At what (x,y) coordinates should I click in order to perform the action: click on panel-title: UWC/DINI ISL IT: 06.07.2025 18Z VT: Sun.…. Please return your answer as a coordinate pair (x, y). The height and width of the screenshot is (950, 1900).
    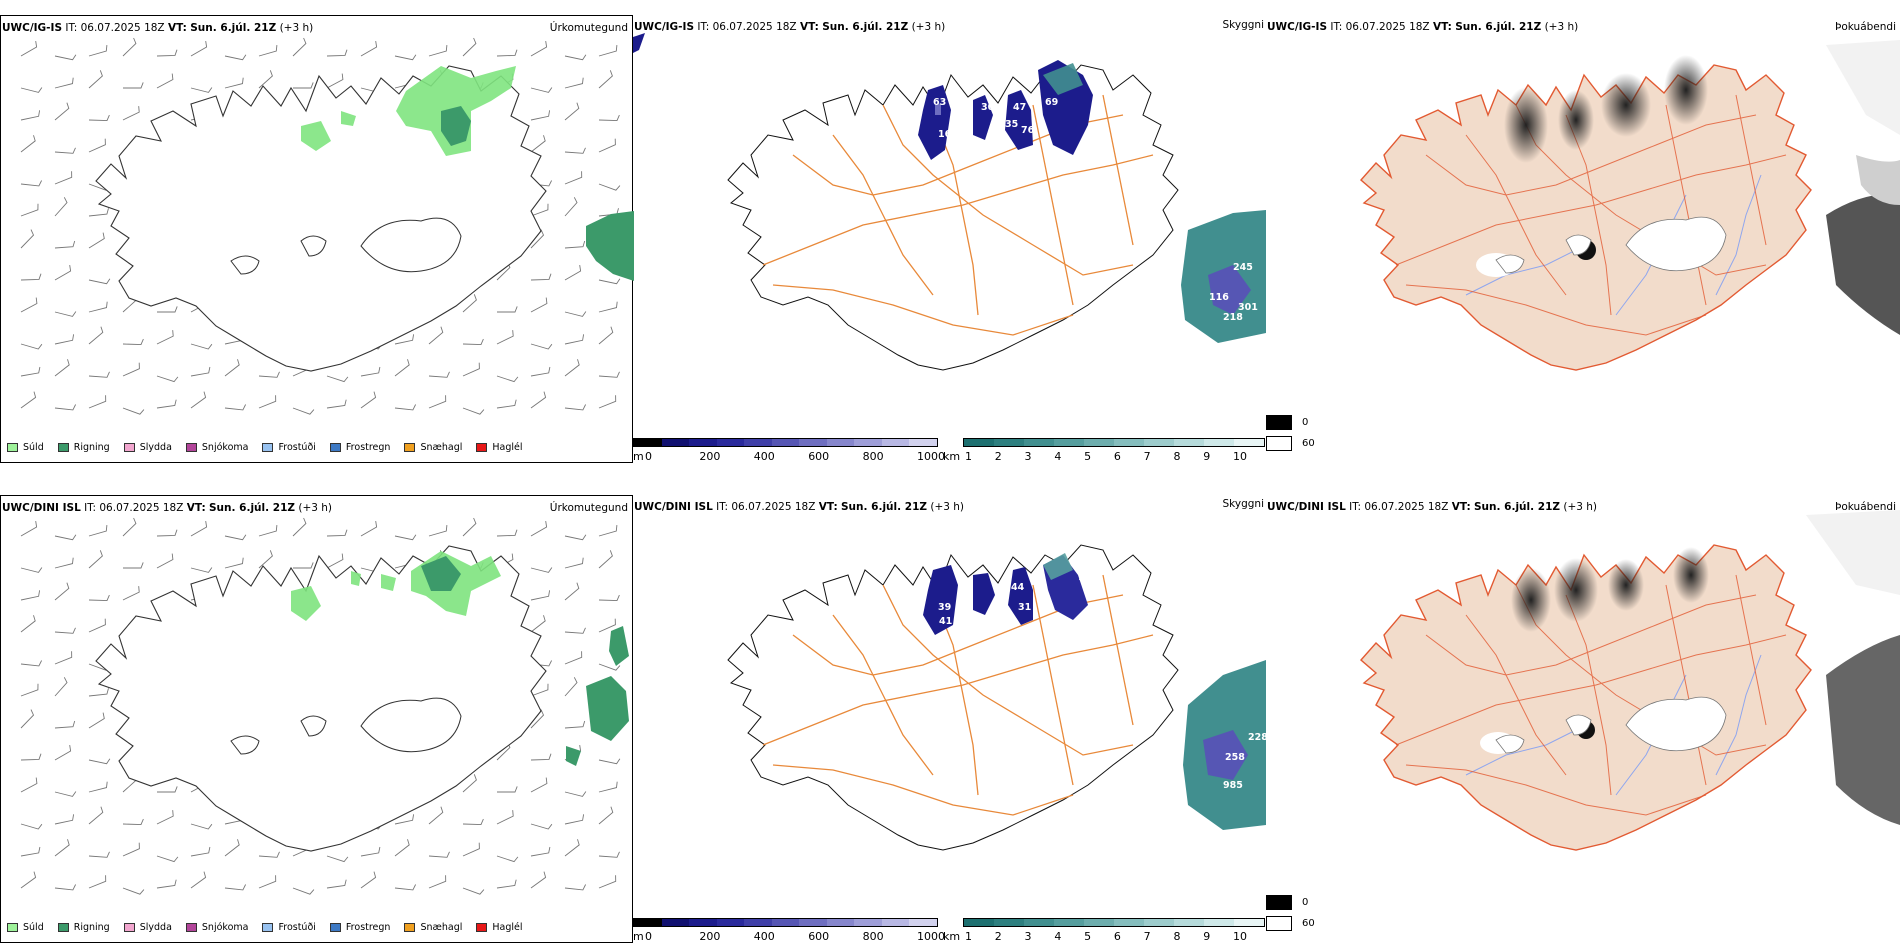
    Looking at the image, I should click on (1432, 507).